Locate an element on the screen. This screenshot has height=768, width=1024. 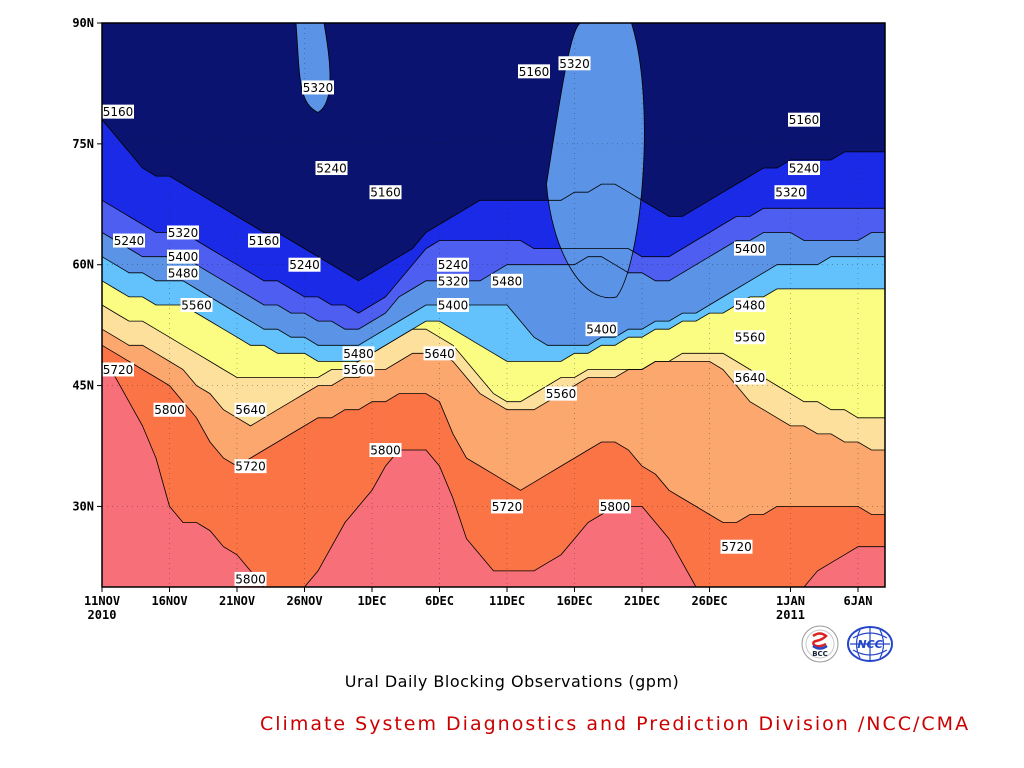
x-tick-label: 16DEC is located at coordinates (574, 601).